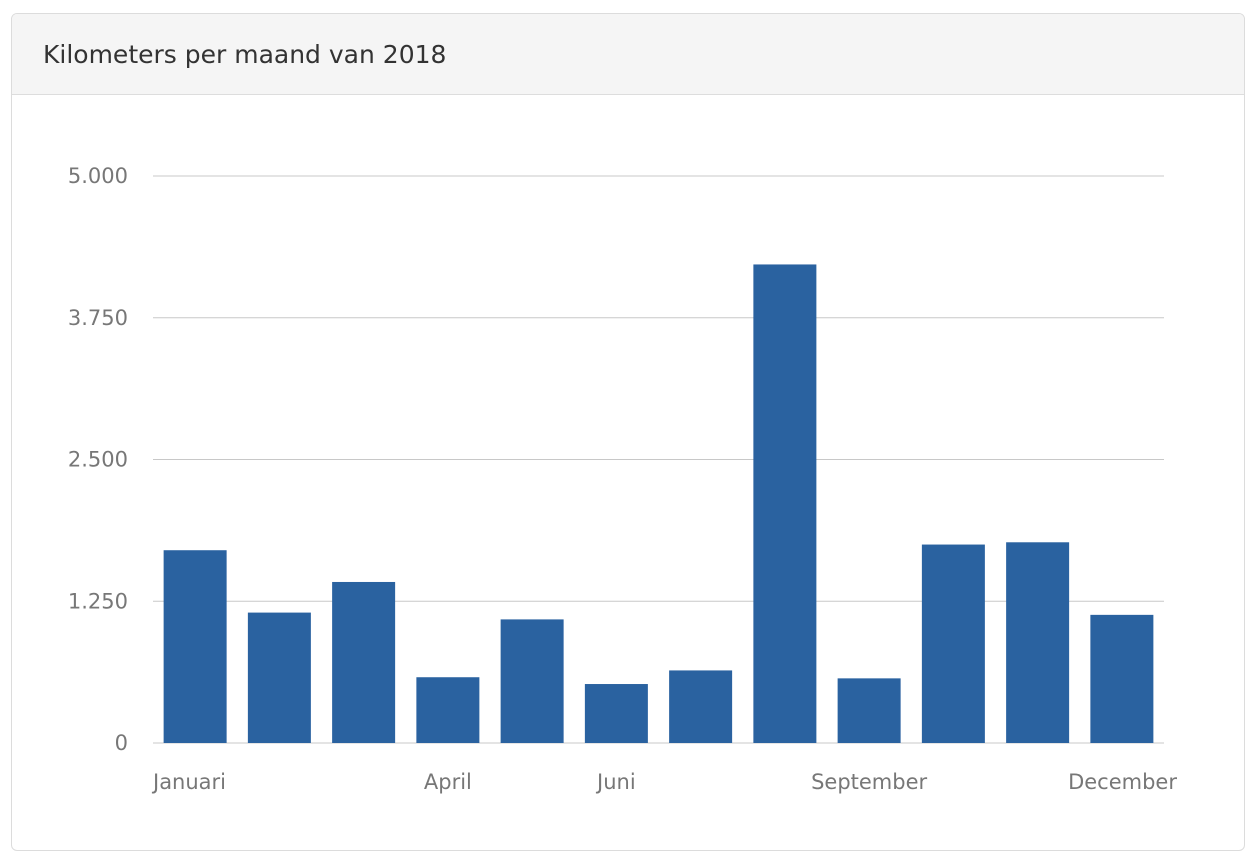  Describe the element at coordinates (628, 54) in the screenshot. I see `panel-header: Kilometers per maand van 2018` at that location.